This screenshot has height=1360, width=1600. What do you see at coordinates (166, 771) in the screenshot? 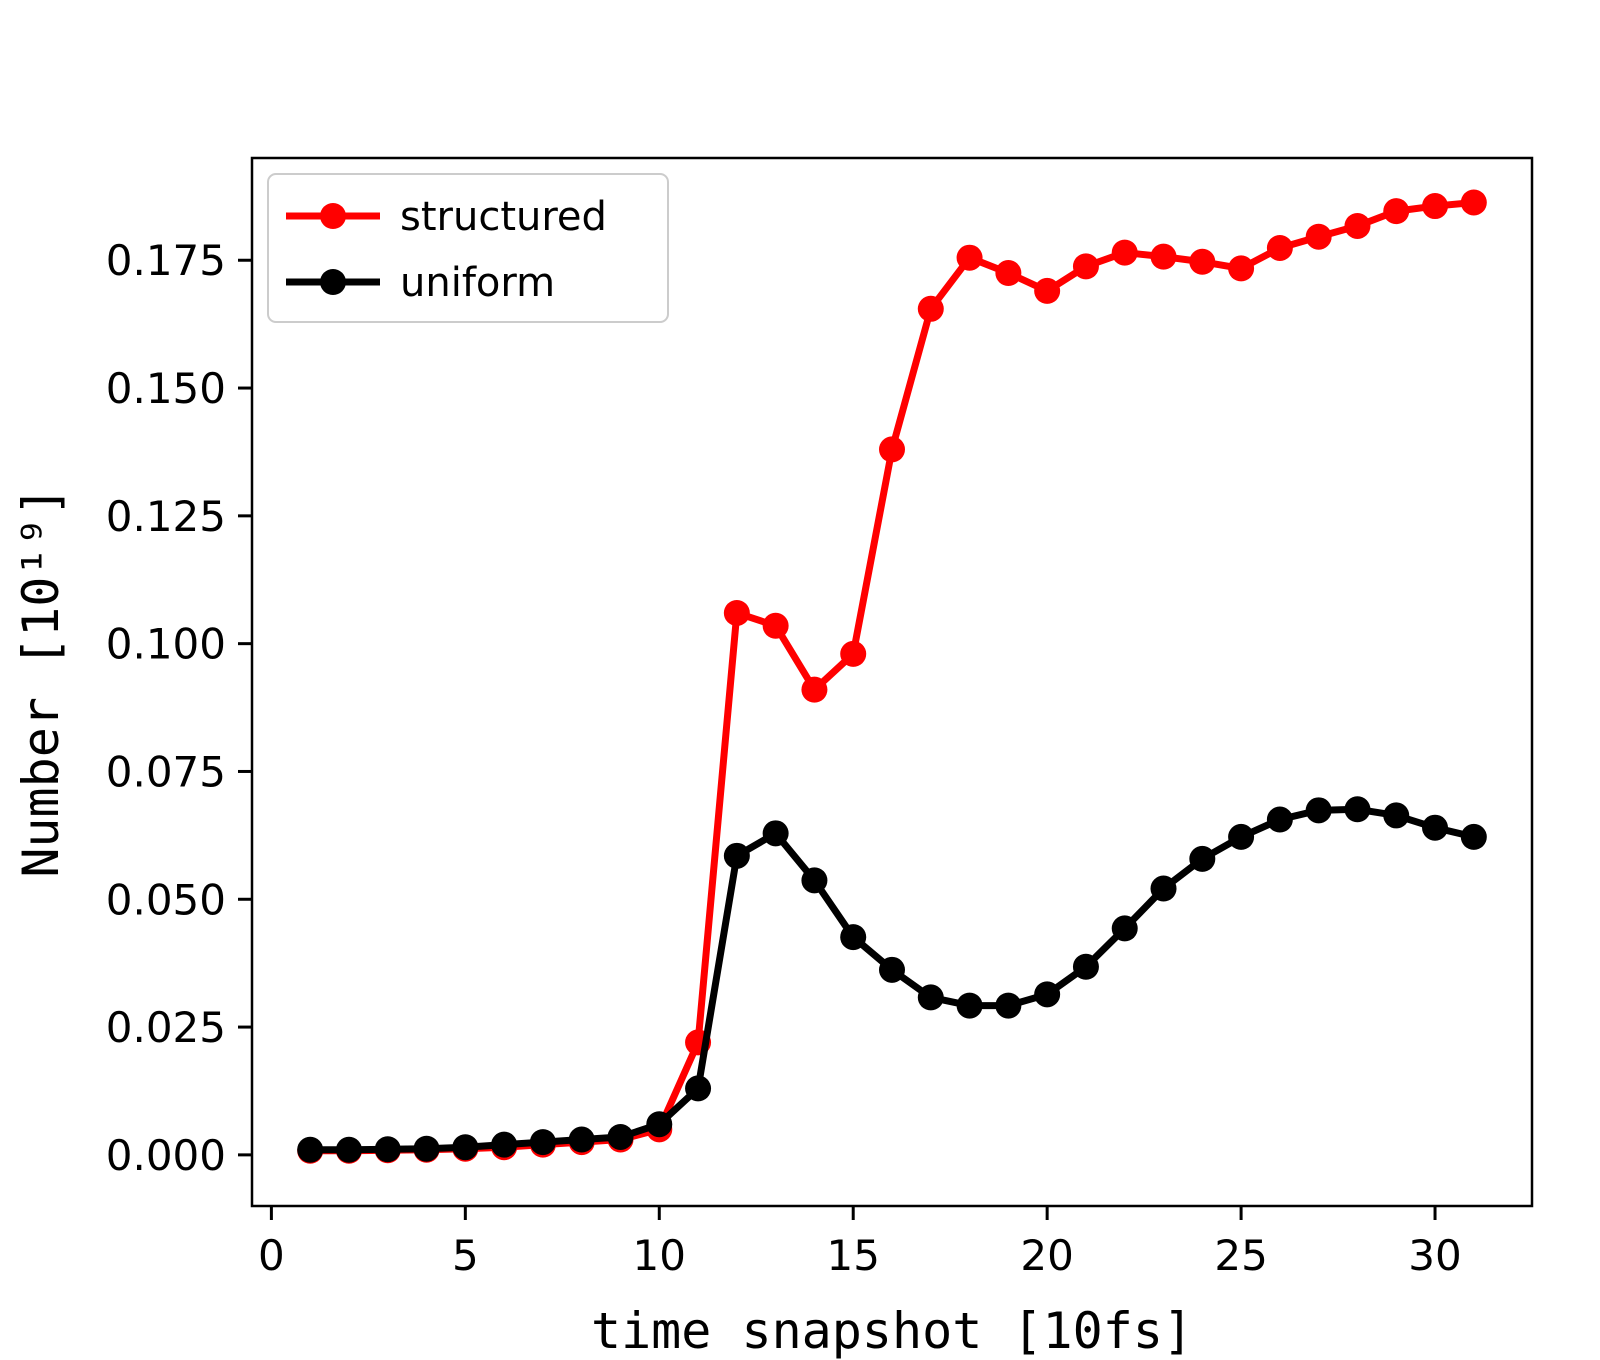
I see `y-tick-label: 0.075` at bounding box center [166, 771].